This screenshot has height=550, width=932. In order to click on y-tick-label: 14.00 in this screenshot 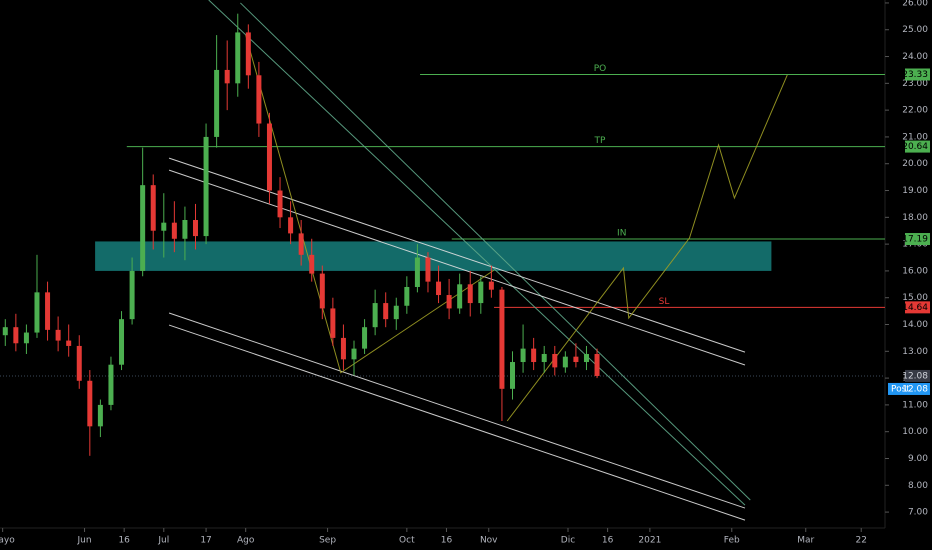, I will do `click(915, 325)`.